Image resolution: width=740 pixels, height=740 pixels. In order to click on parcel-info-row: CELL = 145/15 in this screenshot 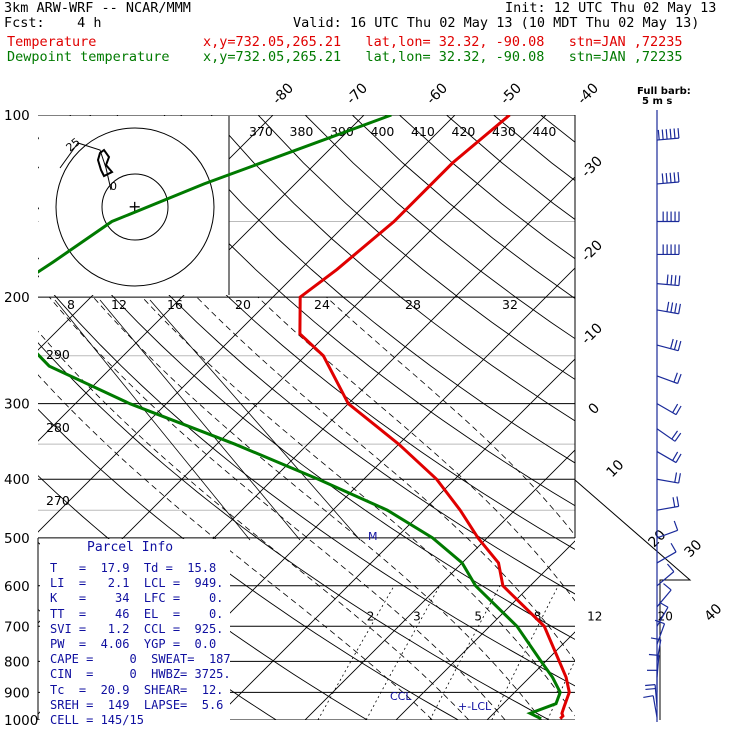, I will do `click(97, 720)`.